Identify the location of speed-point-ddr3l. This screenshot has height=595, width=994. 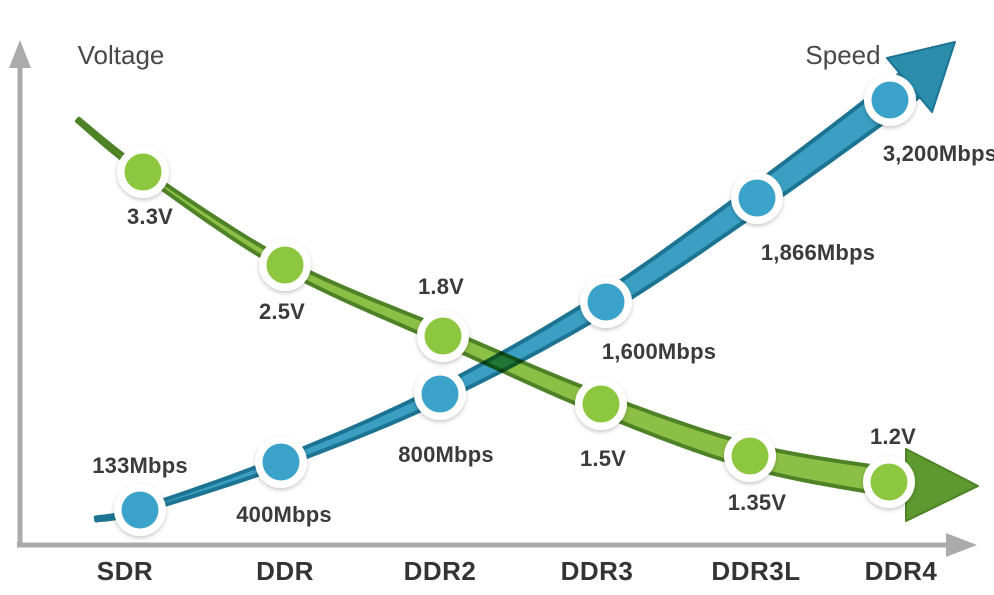
(757, 198).